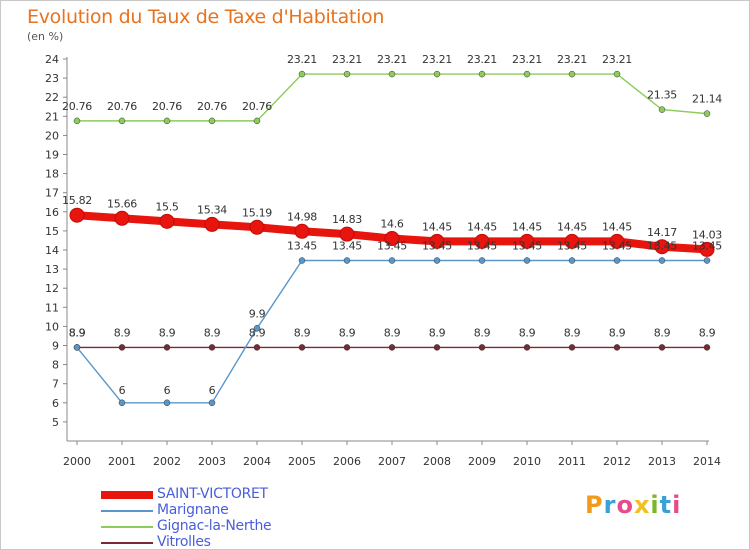  I want to click on logo-letter: x, so click(642, 505).